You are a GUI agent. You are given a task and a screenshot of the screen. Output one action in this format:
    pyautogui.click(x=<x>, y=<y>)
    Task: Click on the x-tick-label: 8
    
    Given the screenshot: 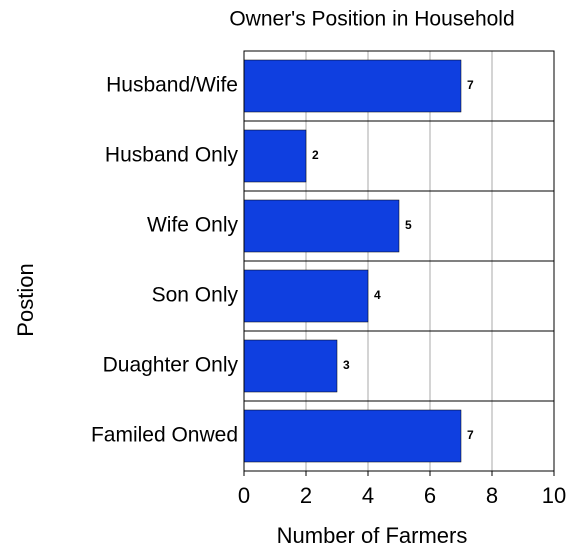 What is the action you would take?
    pyautogui.click(x=492, y=495)
    